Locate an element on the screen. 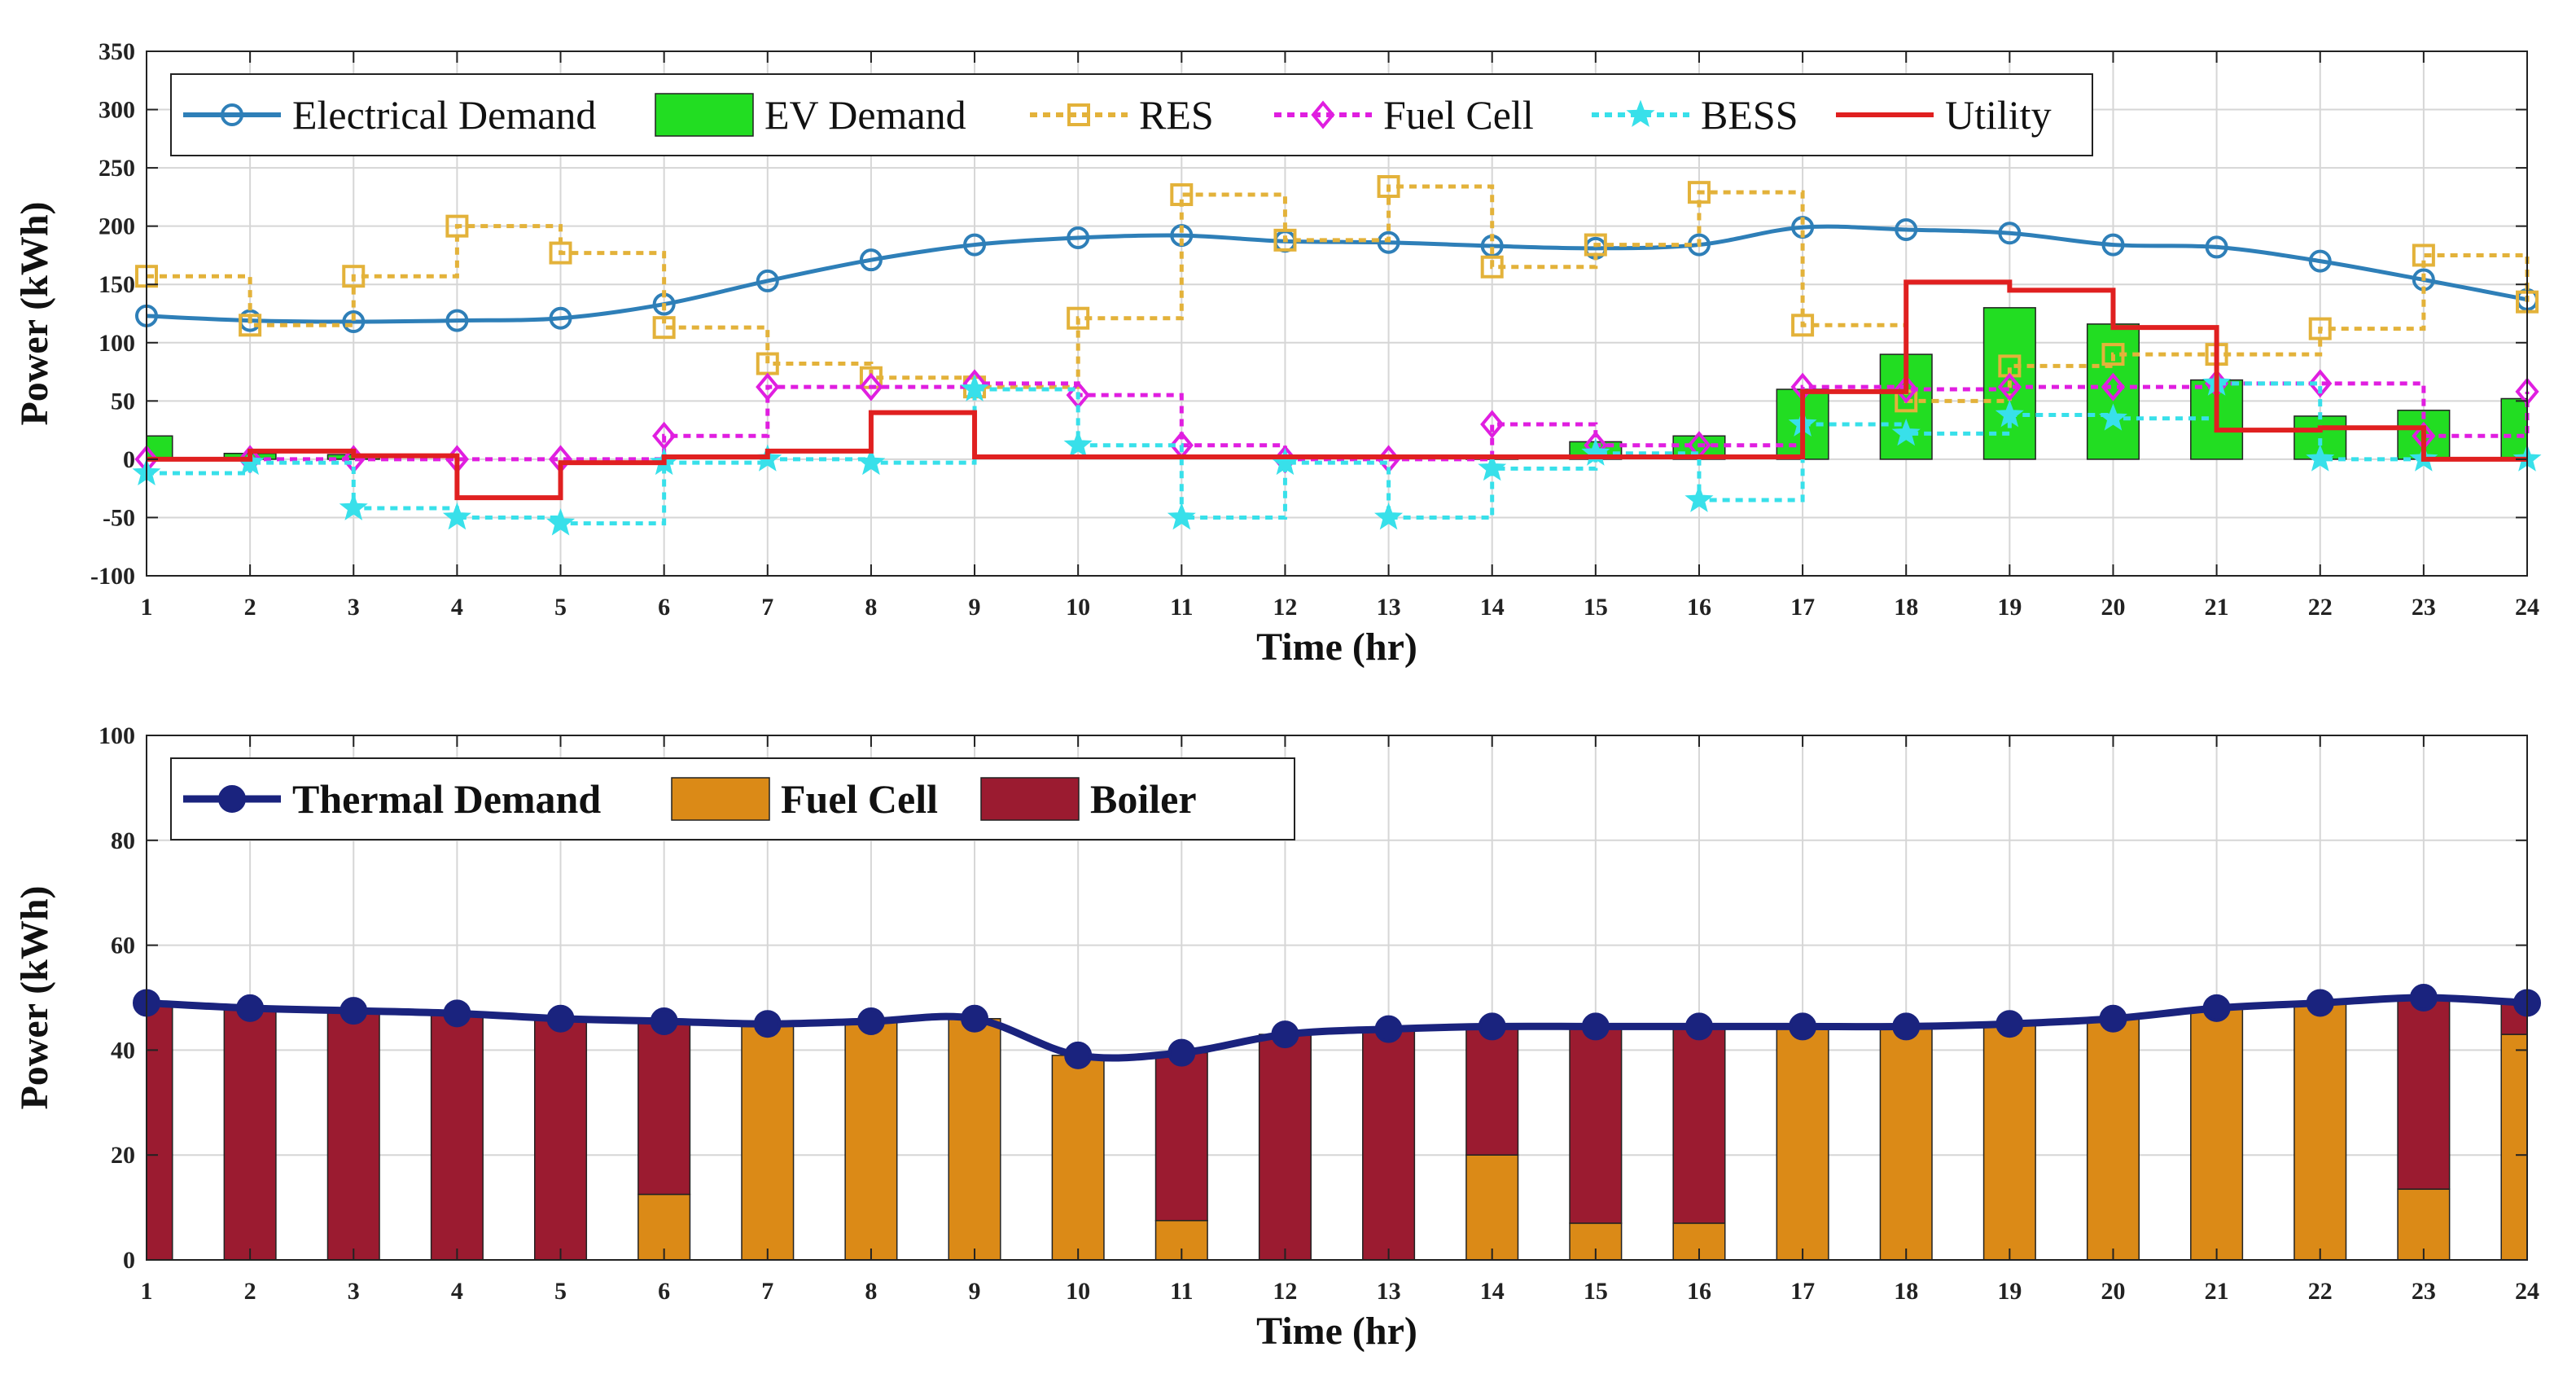 The image size is (2576, 1378). utility-line is located at coordinates (1337, 390).